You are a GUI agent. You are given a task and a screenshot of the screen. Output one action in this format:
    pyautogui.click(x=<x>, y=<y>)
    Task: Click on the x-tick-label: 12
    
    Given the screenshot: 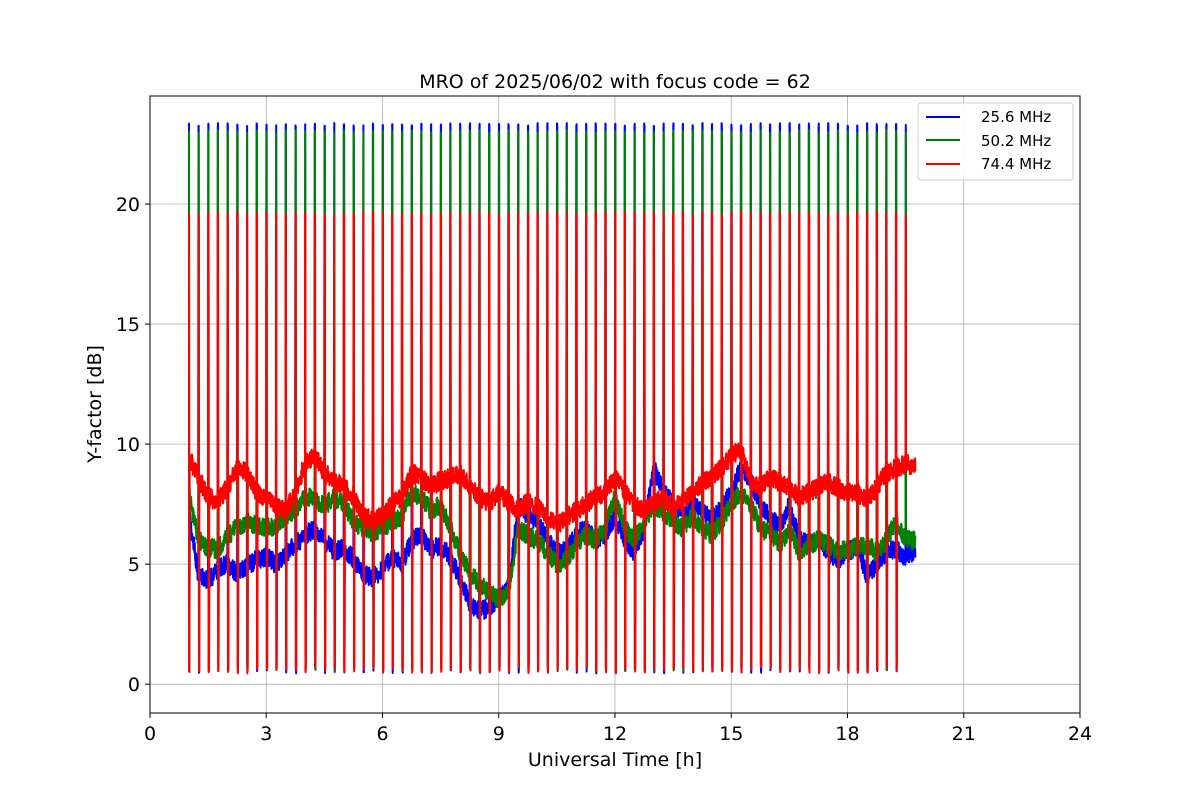 What is the action you would take?
    pyautogui.click(x=615, y=734)
    